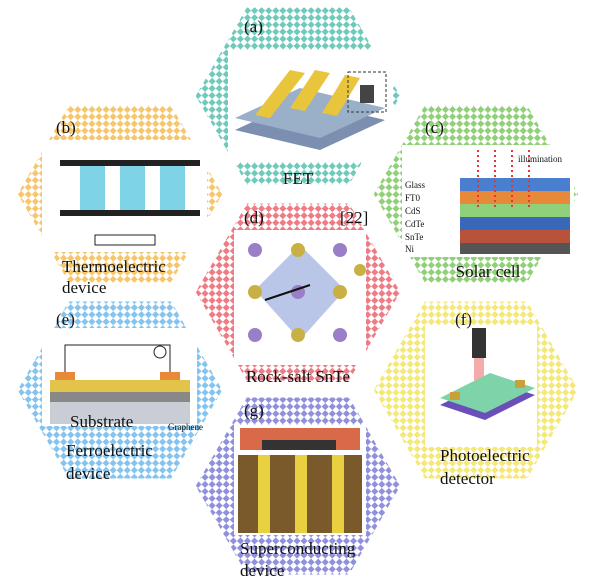  I want to click on caption: Ferroelectric, so click(109, 450).